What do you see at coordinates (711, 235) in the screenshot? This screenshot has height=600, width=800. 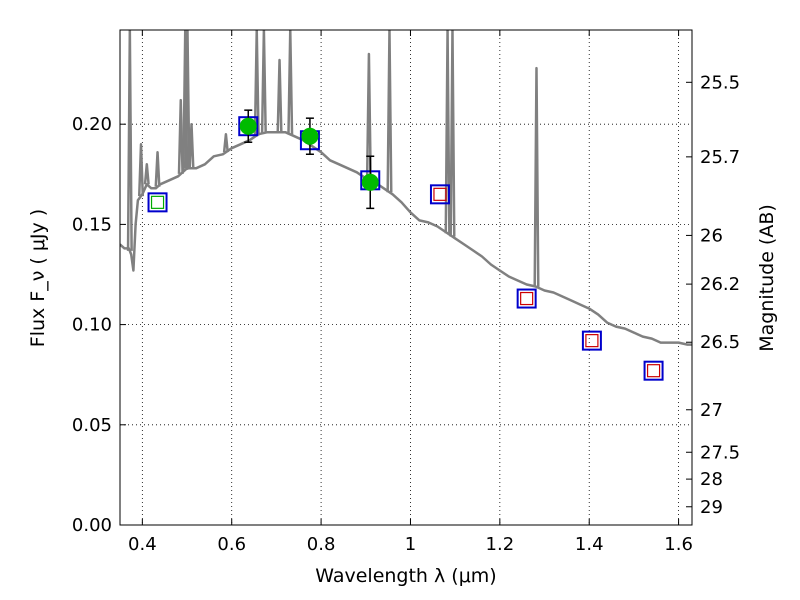 I see `mag-tick-label: 26` at bounding box center [711, 235].